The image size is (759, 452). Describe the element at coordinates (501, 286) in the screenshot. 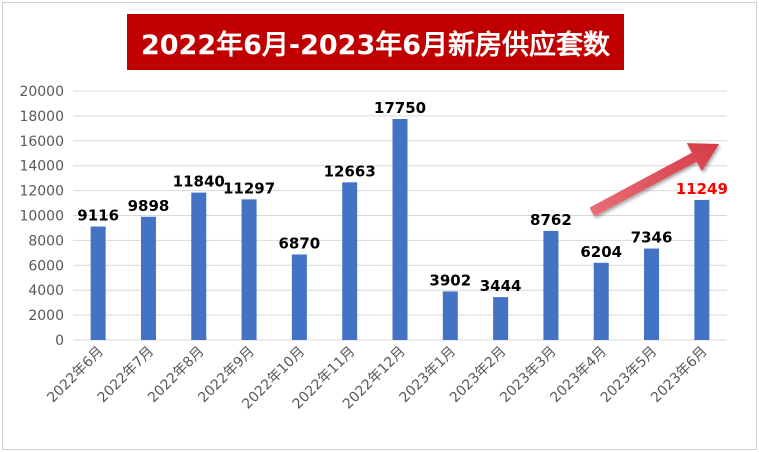

I see `data-label: 3444` at that location.